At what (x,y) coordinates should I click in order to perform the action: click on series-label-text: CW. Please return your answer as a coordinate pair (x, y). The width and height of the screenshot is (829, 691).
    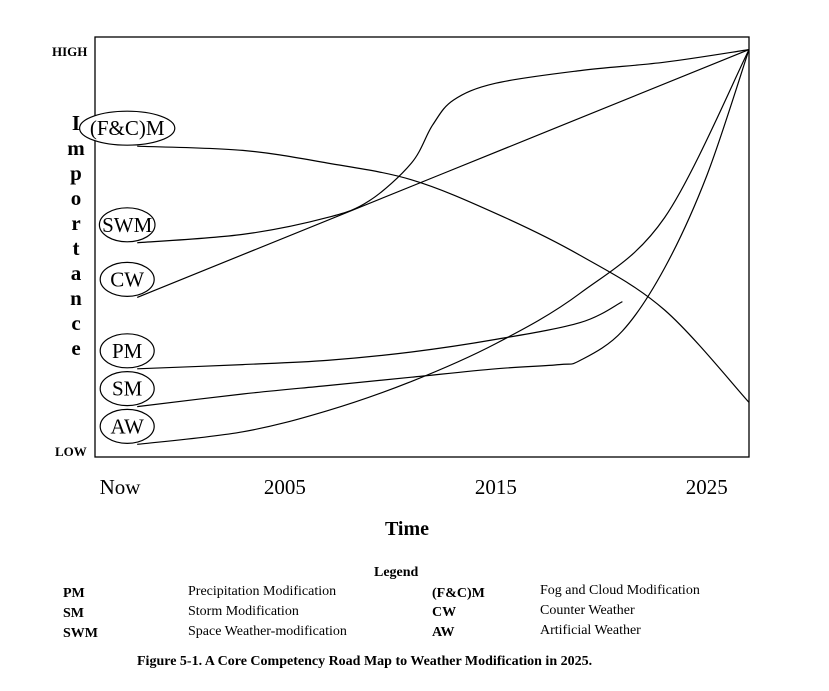
    Looking at the image, I should click on (127, 279).